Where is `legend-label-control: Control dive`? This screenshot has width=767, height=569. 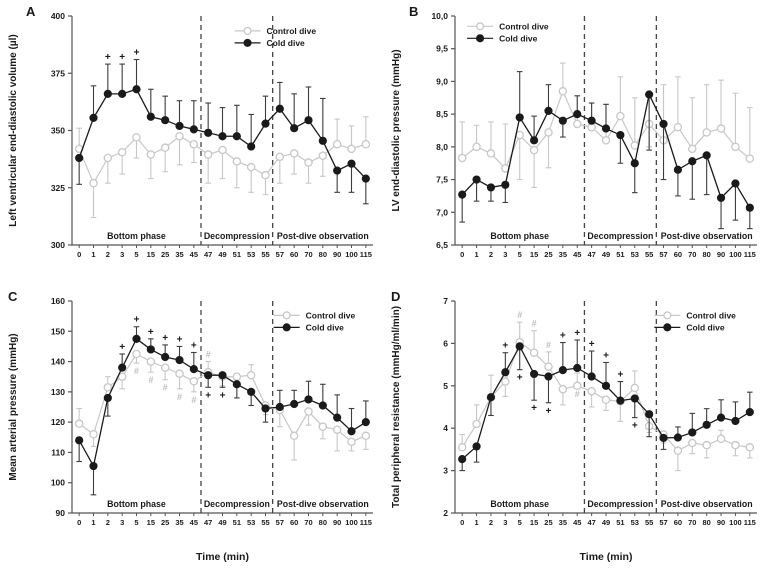 legend-label-control: Control dive is located at coordinates (292, 31).